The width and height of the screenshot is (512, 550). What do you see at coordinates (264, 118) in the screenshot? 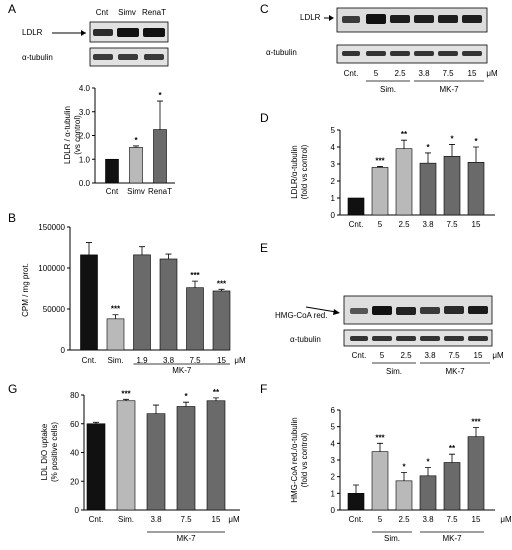
I see `panel-letter-d: D` at bounding box center [264, 118].